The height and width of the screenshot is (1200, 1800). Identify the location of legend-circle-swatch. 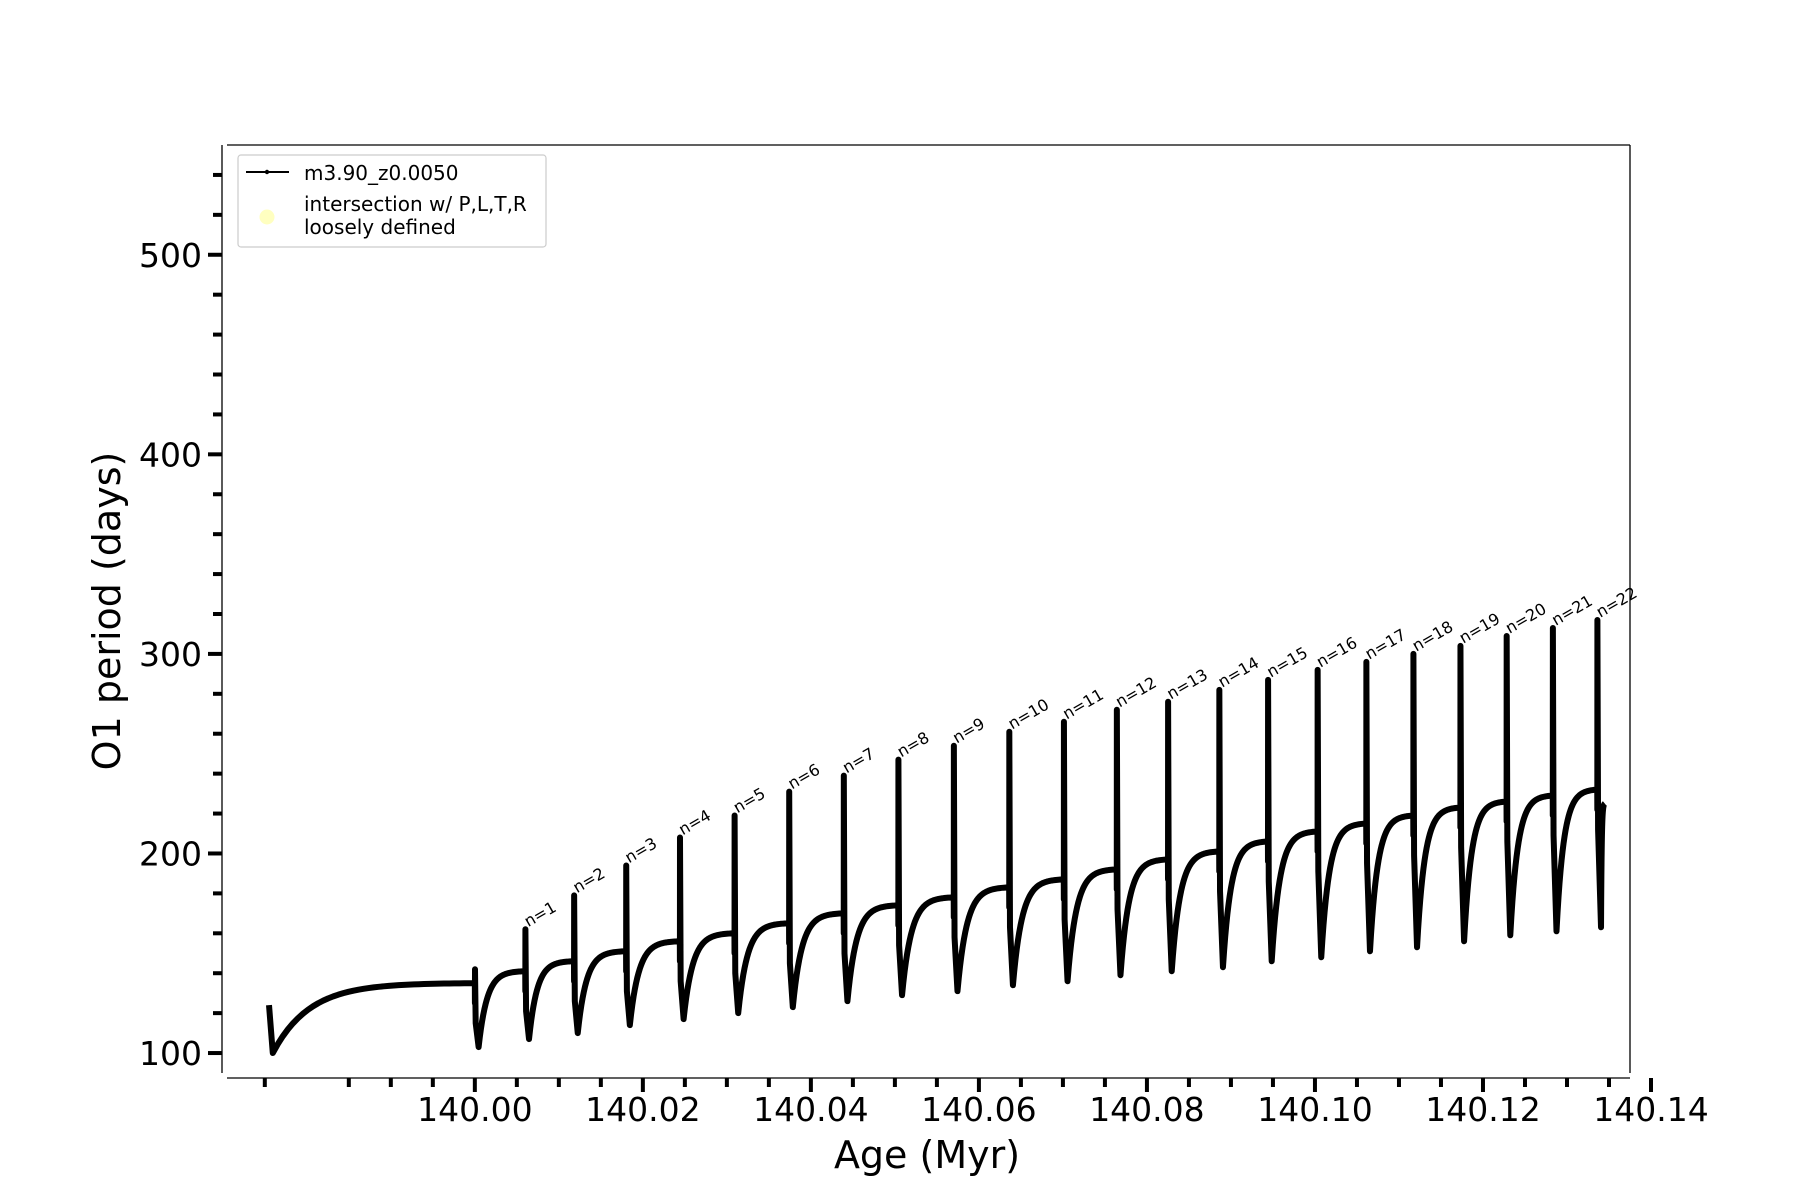
(267, 217).